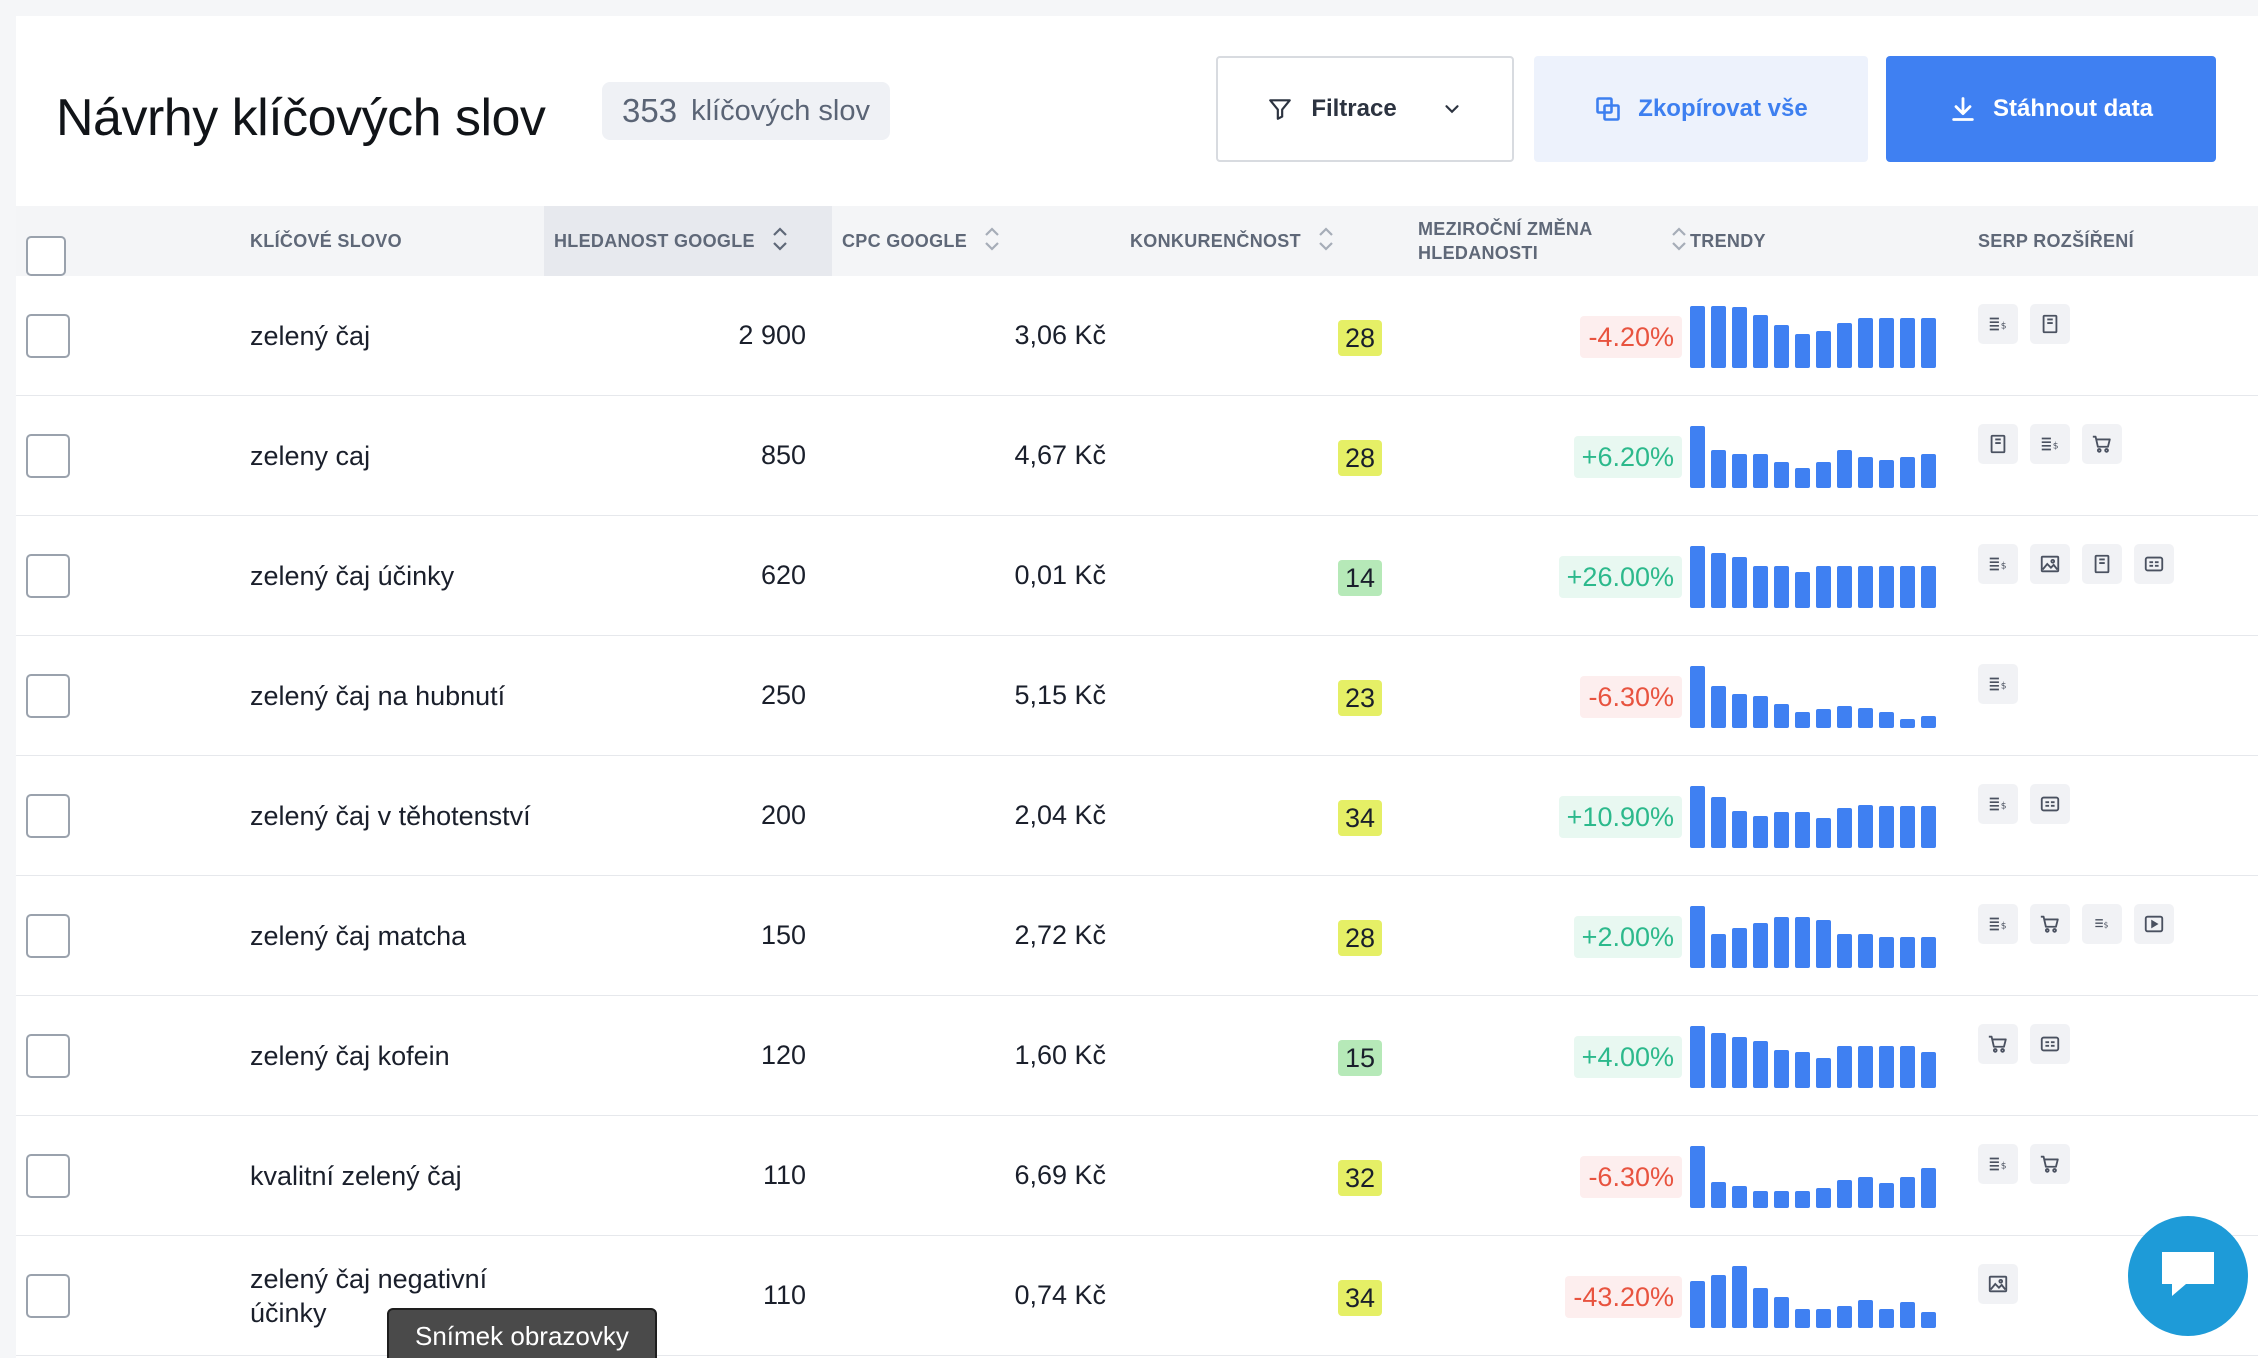 This screenshot has height=1358, width=2258. What do you see at coordinates (356, 1175) in the screenshot?
I see `keyword-cell: kvalitní zelený čaj` at bounding box center [356, 1175].